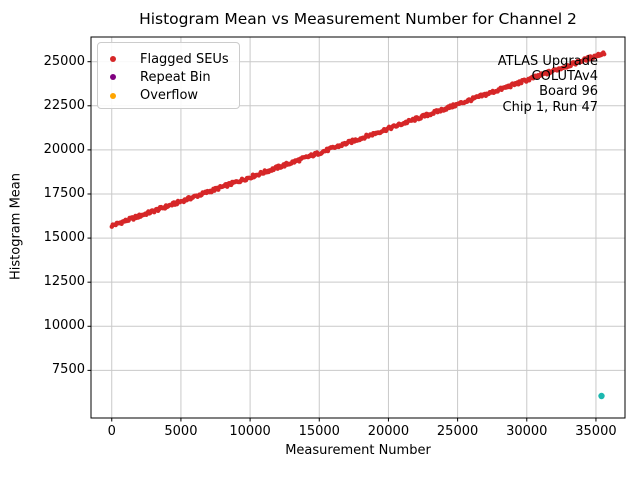  Describe the element at coordinates (64, 149) in the screenshot. I see `y-tick-label: 20000` at that location.